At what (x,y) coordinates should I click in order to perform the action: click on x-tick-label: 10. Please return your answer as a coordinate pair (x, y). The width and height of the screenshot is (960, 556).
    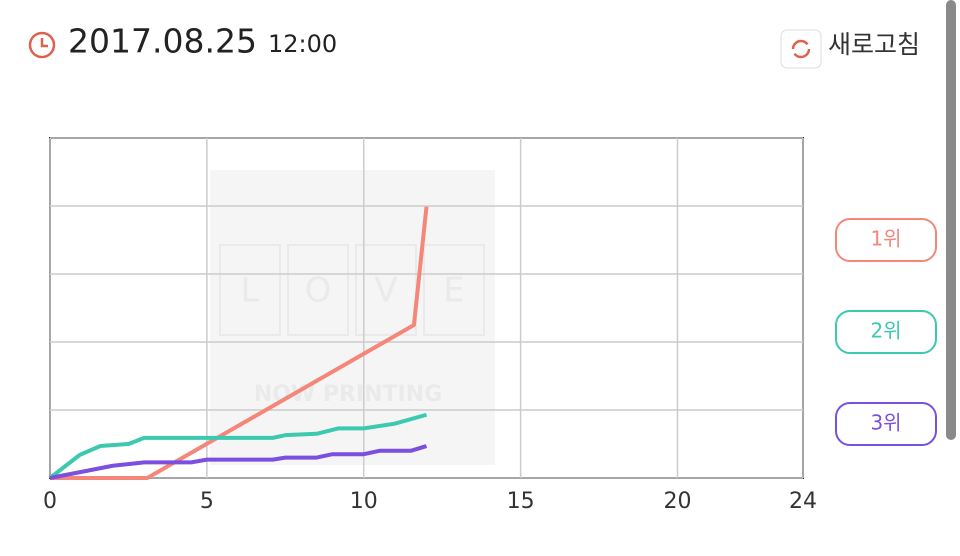
    Looking at the image, I should click on (364, 501).